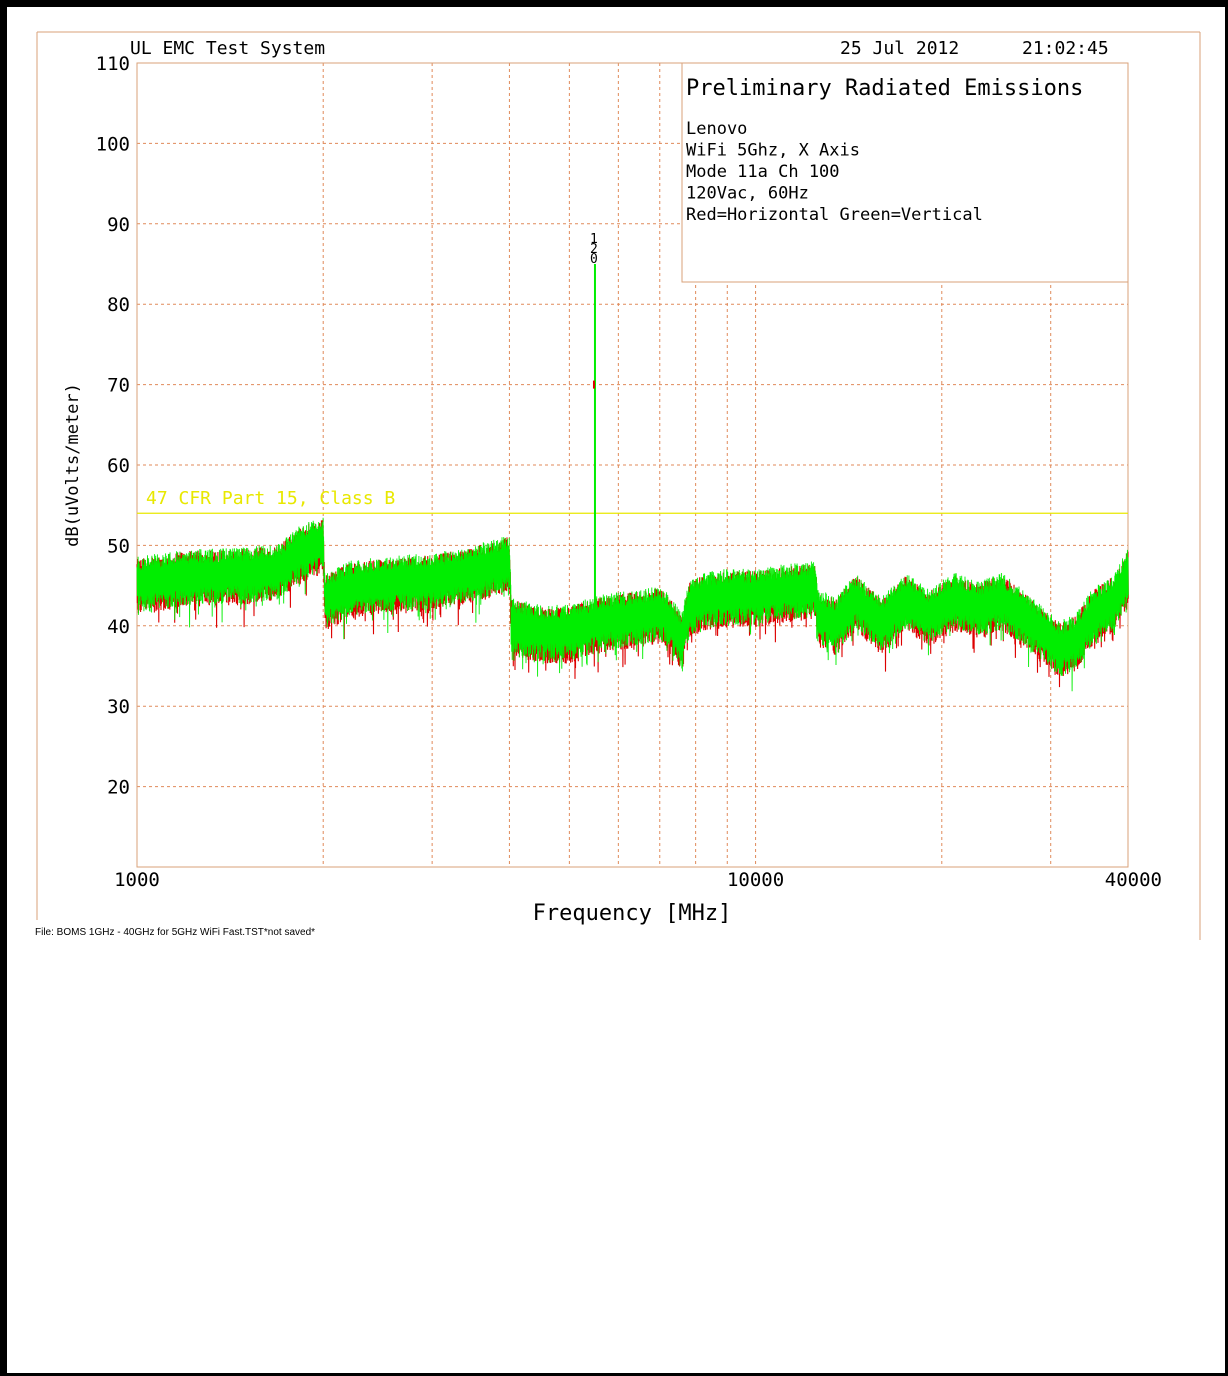 The height and width of the screenshot is (1376, 1228). I want to click on y-tick-label-50: 50, so click(118, 546).